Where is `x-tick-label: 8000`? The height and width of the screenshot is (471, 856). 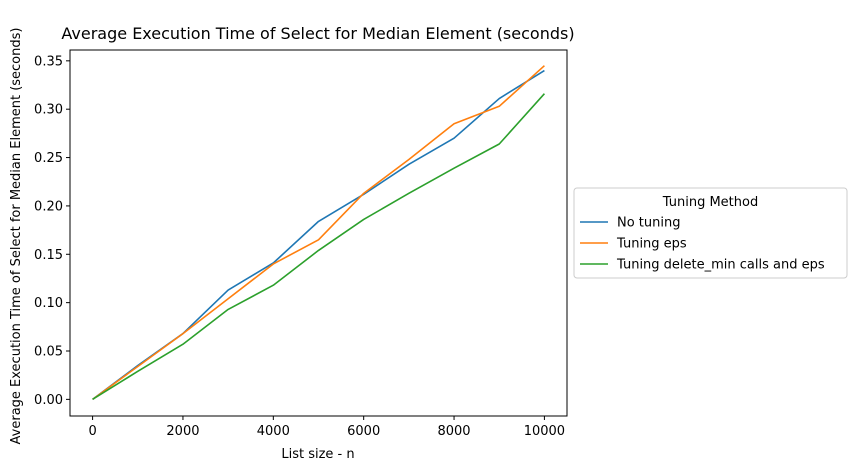
x-tick-label: 8000 is located at coordinates (453, 431).